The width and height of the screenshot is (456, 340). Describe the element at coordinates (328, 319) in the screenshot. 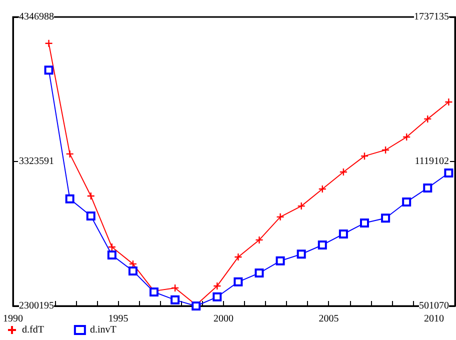

I see `x-tick-label: 2005` at that location.